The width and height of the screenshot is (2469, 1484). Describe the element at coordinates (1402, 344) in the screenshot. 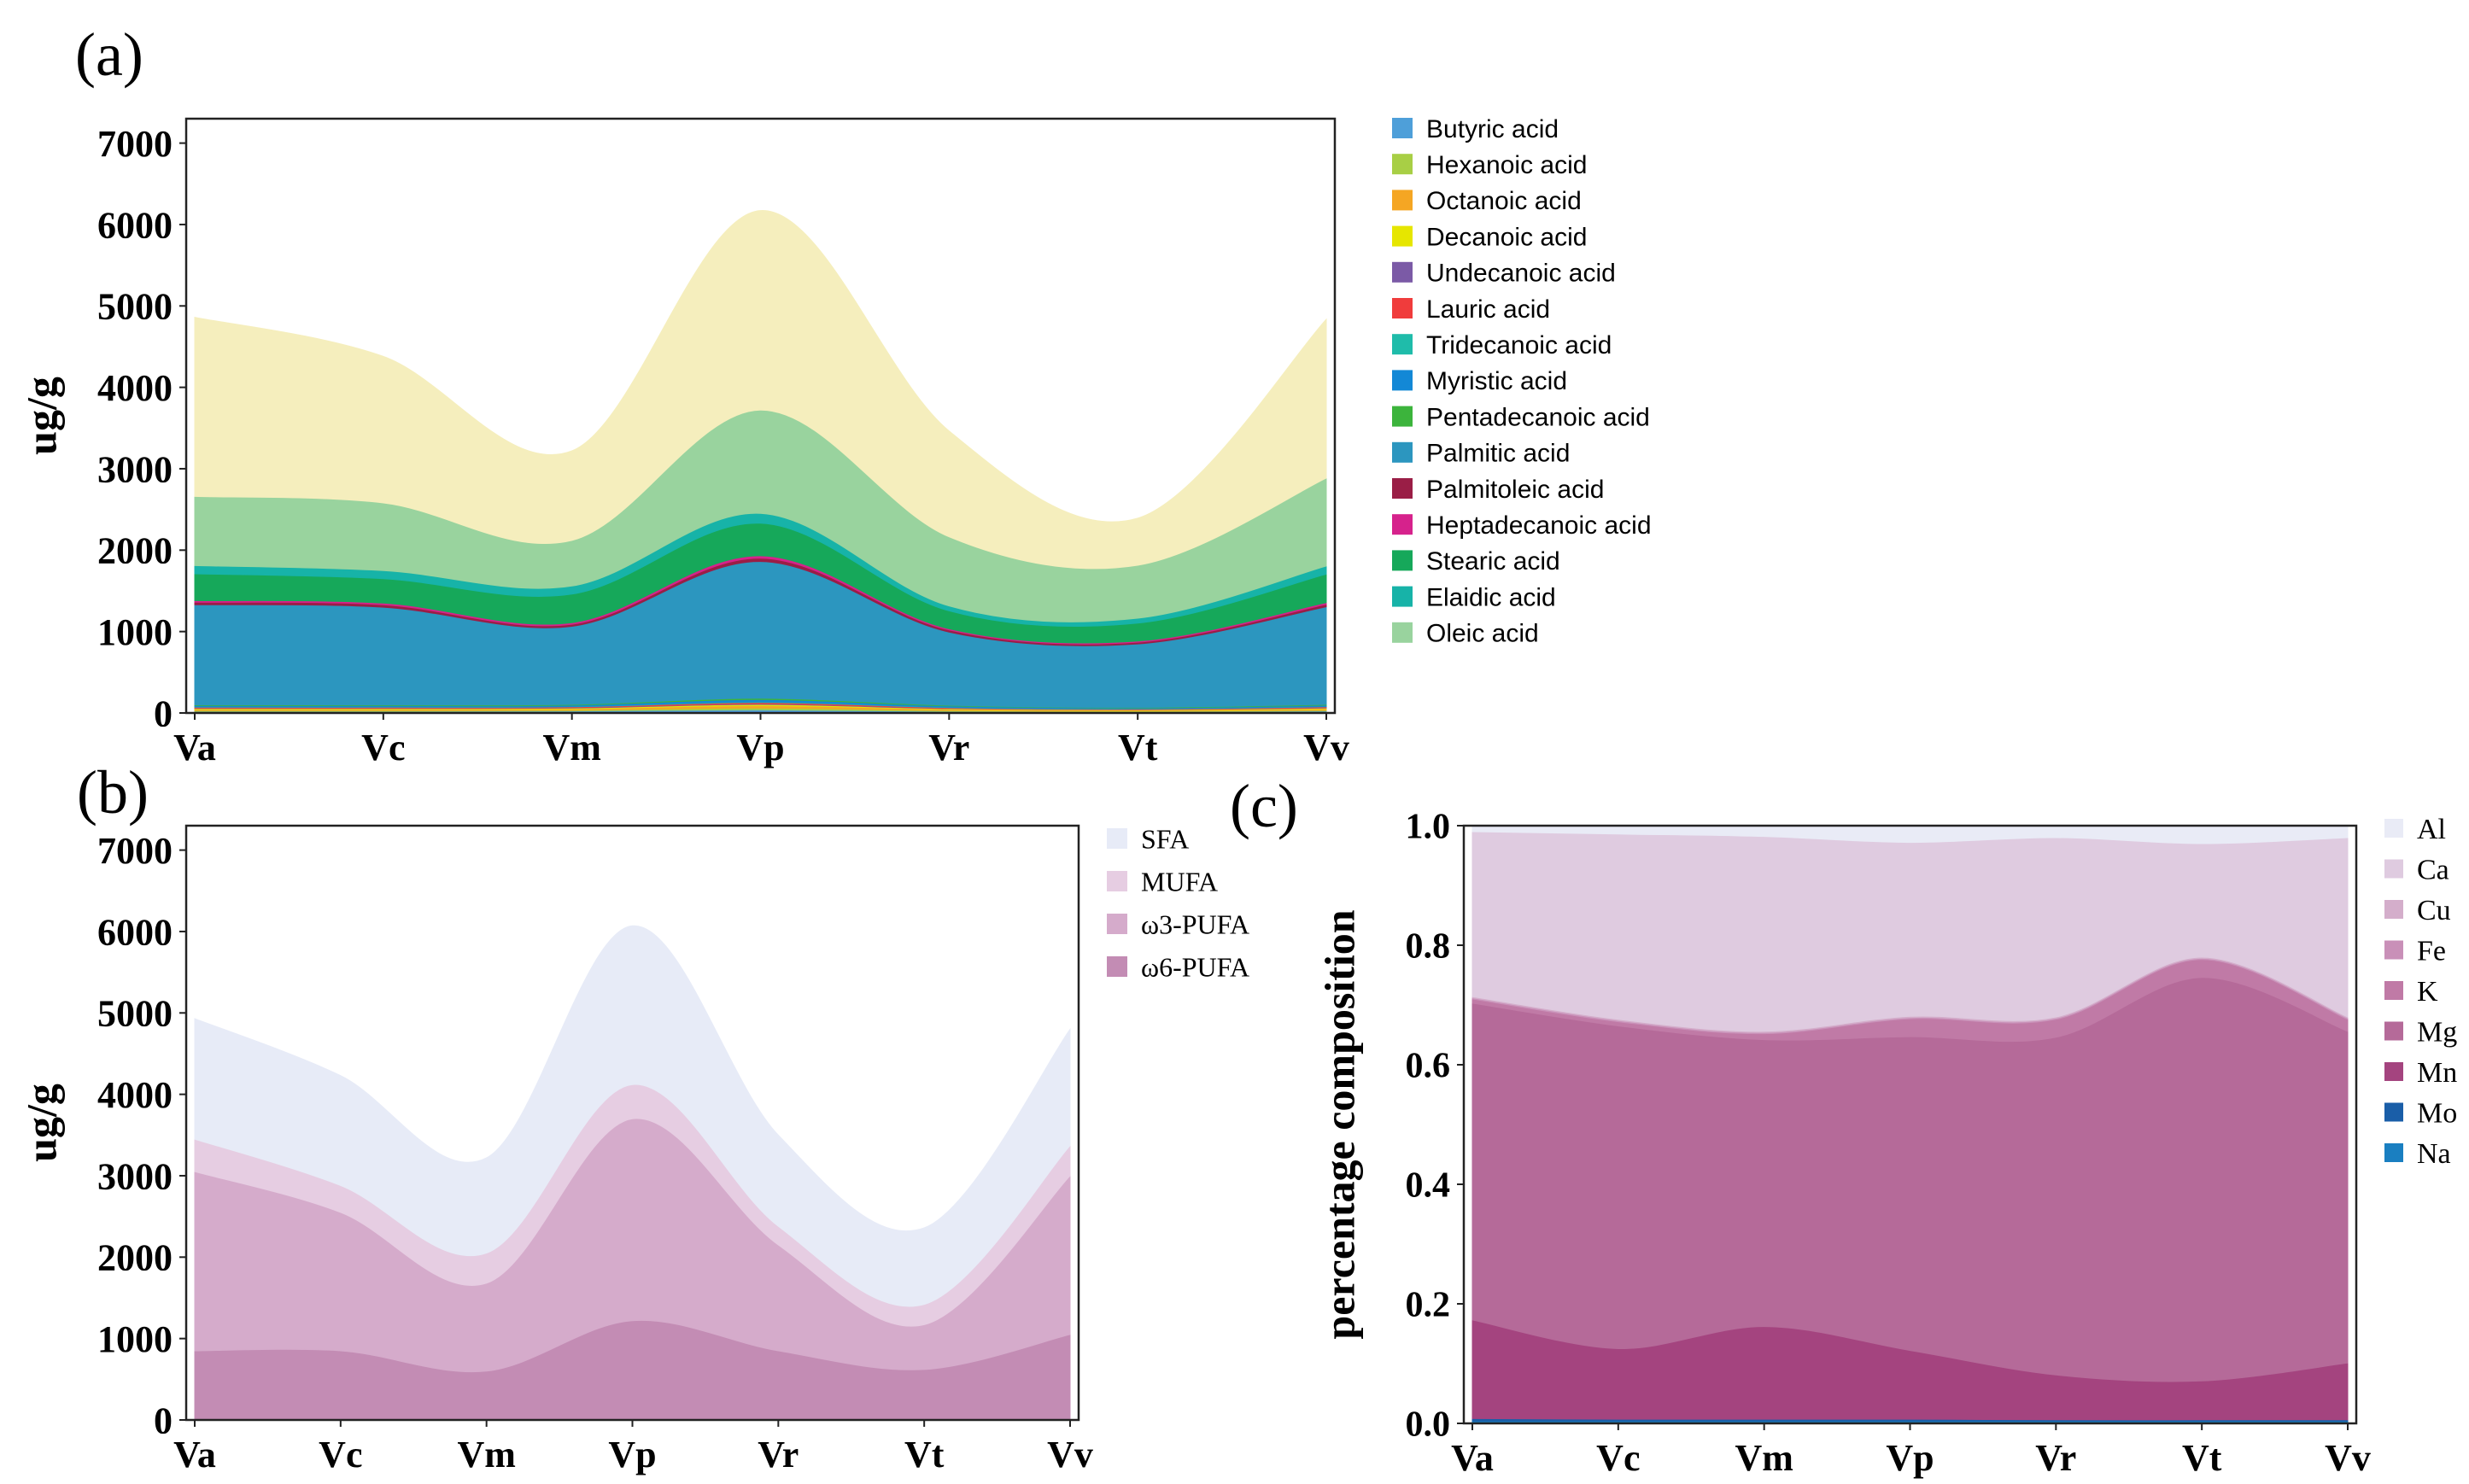

I see `legend-swatch-tridecanoic-acid` at that location.